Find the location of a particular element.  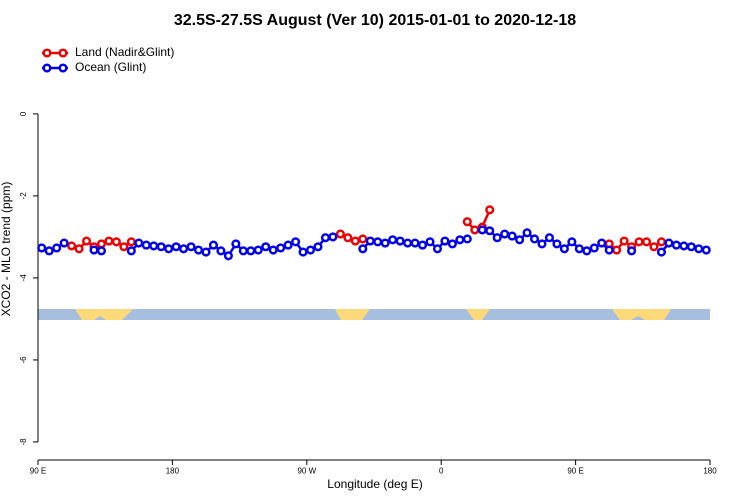

x-tick-label: 0 is located at coordinates (441, 471).